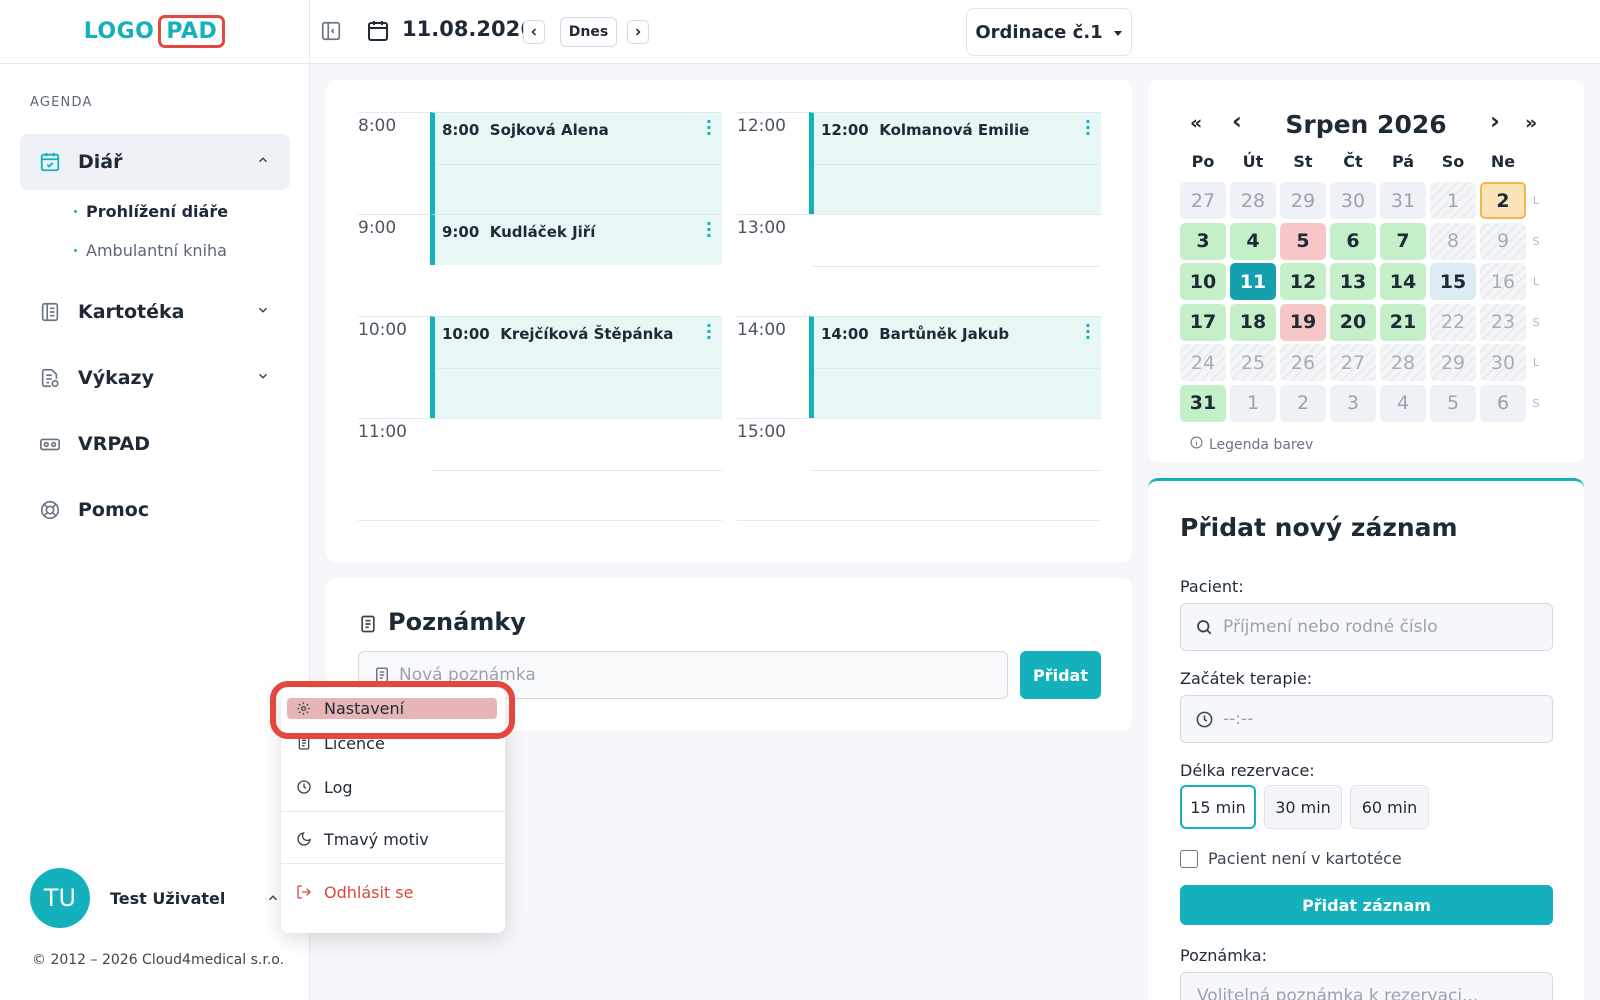 The image size is (1600, 1000). Describe the element at coordinates (393, 811) in the screenshot. I see `menu-divider` at that location.